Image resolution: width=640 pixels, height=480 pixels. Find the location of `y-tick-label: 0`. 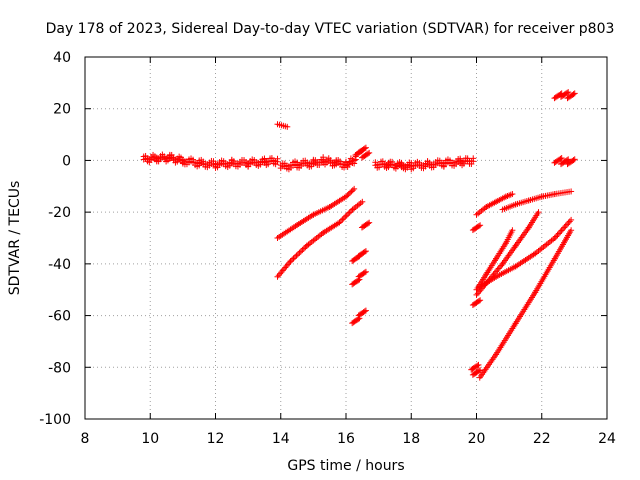

y-tick-label: 0 is located at coordinates (66, 161).